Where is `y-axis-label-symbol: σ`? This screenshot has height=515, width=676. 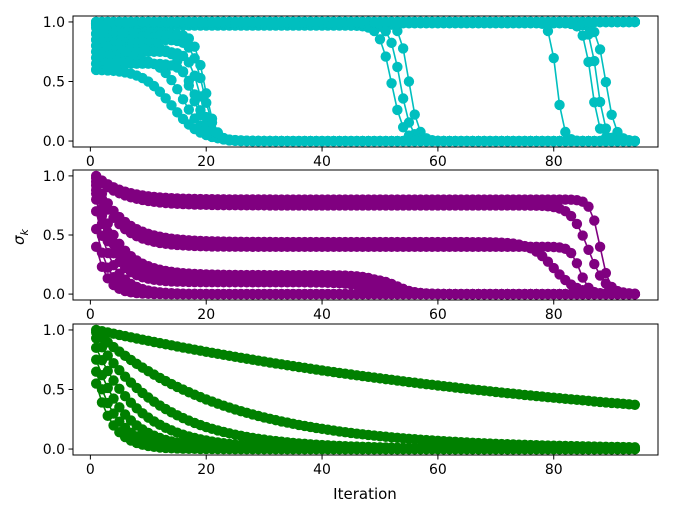 y-axis-label-symbol: σ is located at coordinates (19, 240).